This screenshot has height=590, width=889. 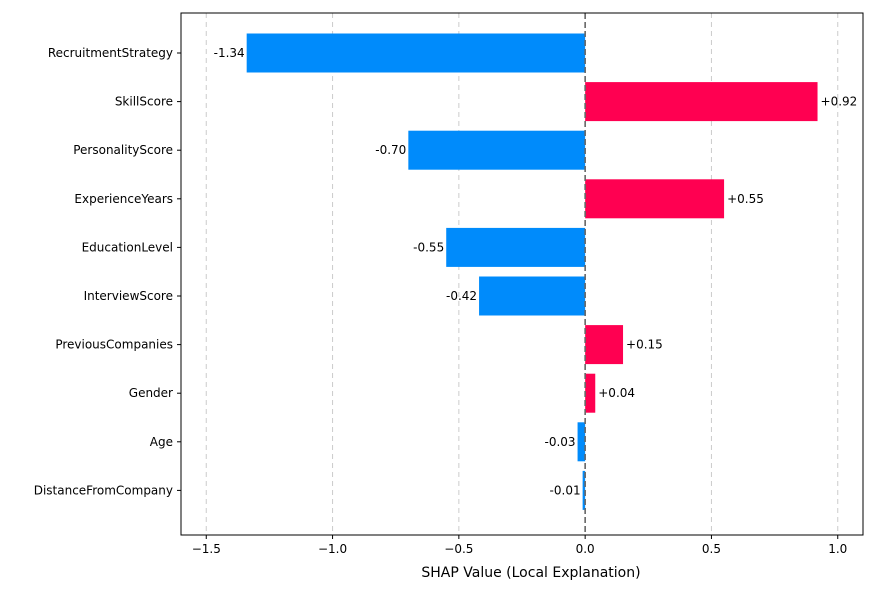 I want to click on x-tick-label: 1.0, so click(x=837, y=549).